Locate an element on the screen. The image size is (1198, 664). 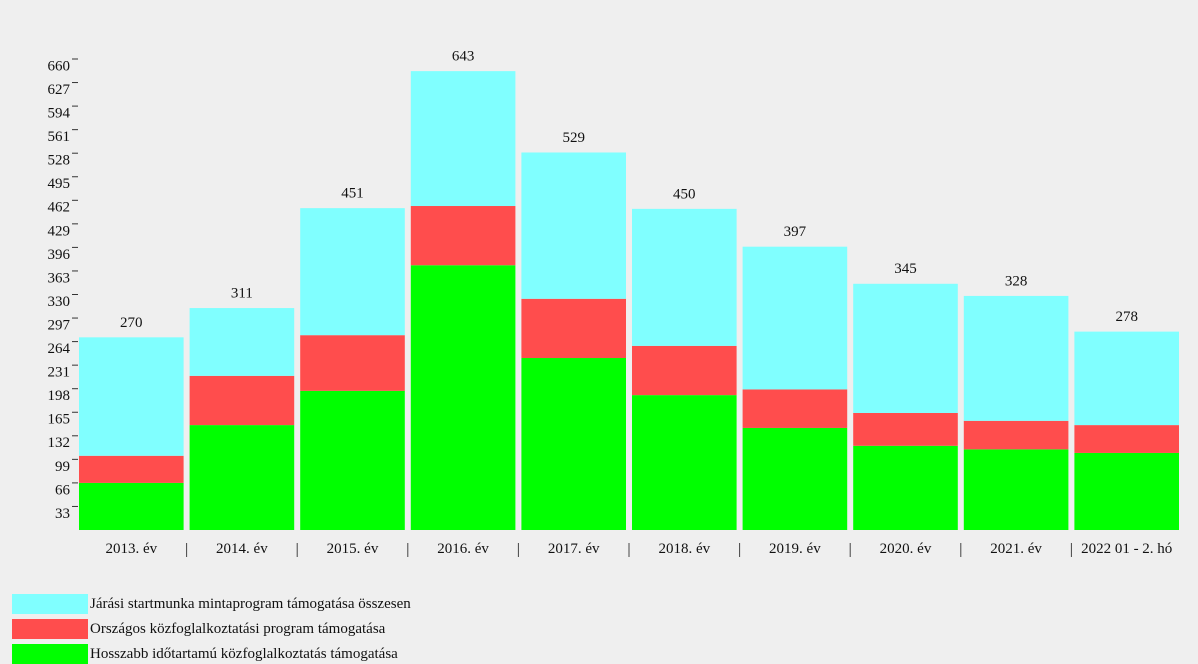
x-tick-label: 2017. év is located at coordinates (573, 549).